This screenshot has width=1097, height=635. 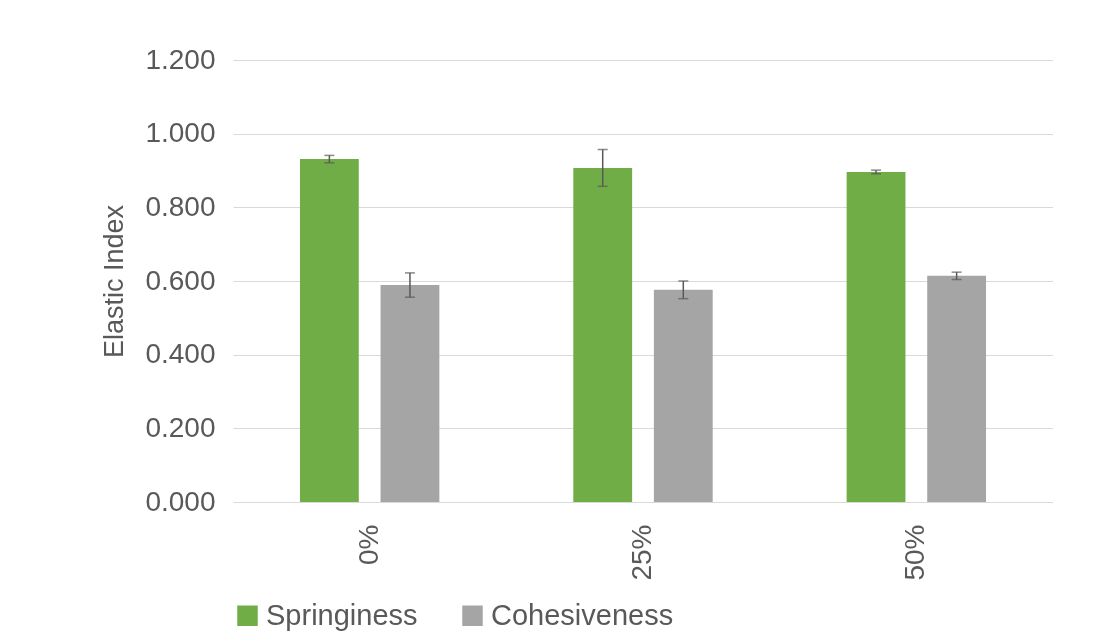 I want to click on y-tick-label: 1.200, so click(x=180, y=59).